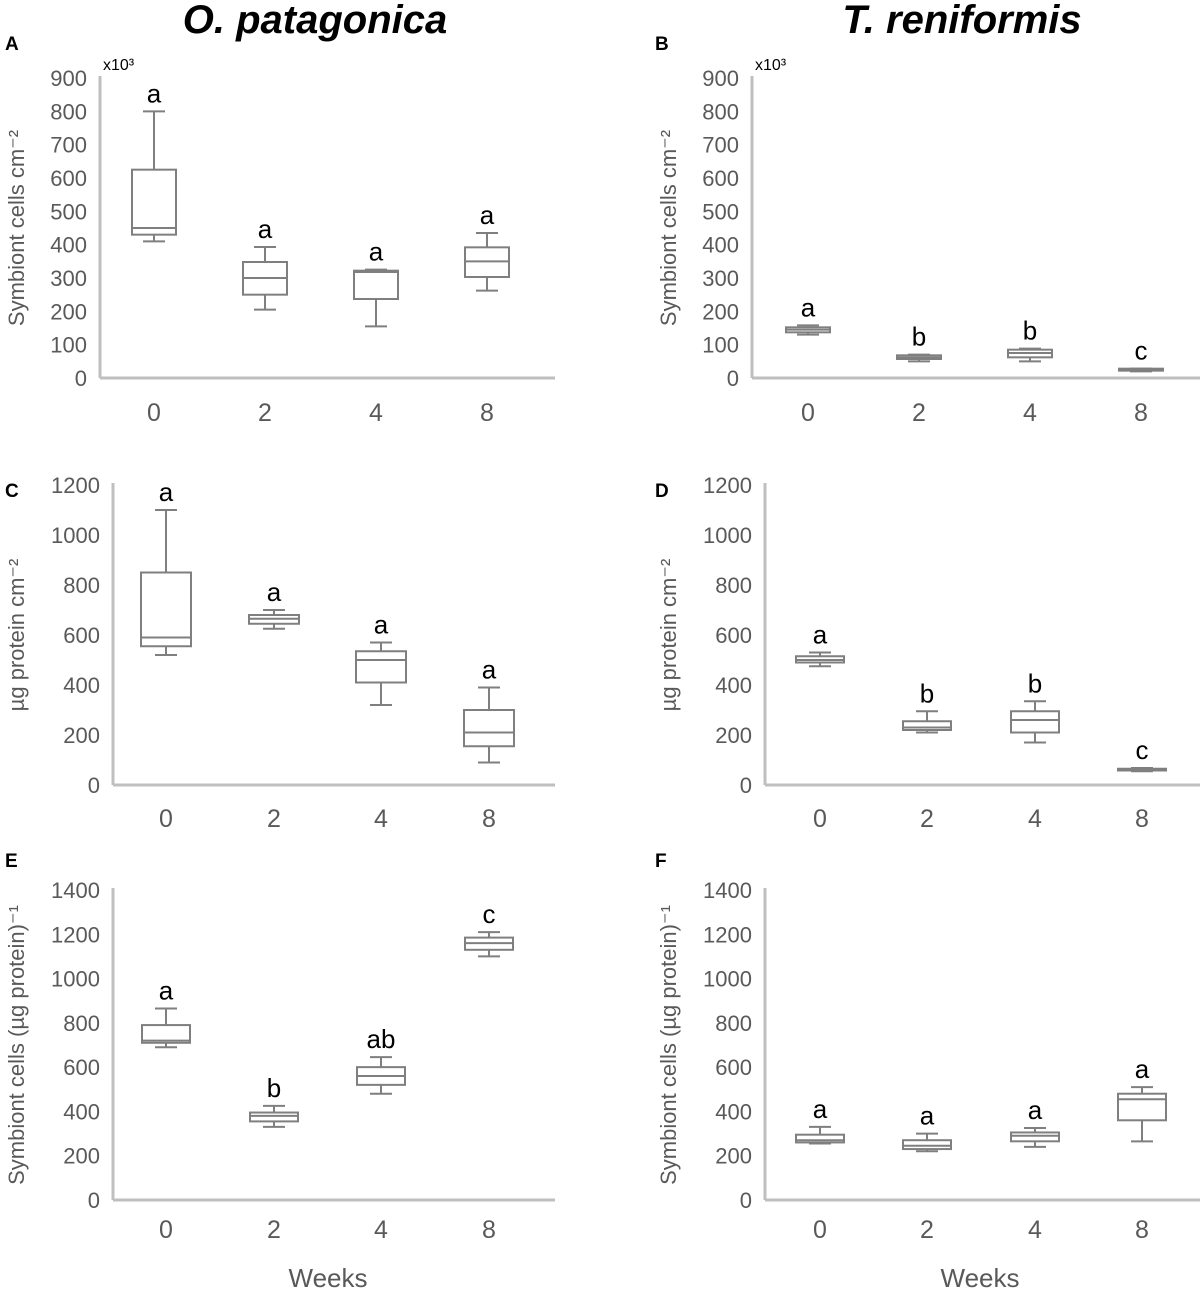 This screenshot has height=1293, width=1200. I want to click on panel-label: D, so click(662, 491).